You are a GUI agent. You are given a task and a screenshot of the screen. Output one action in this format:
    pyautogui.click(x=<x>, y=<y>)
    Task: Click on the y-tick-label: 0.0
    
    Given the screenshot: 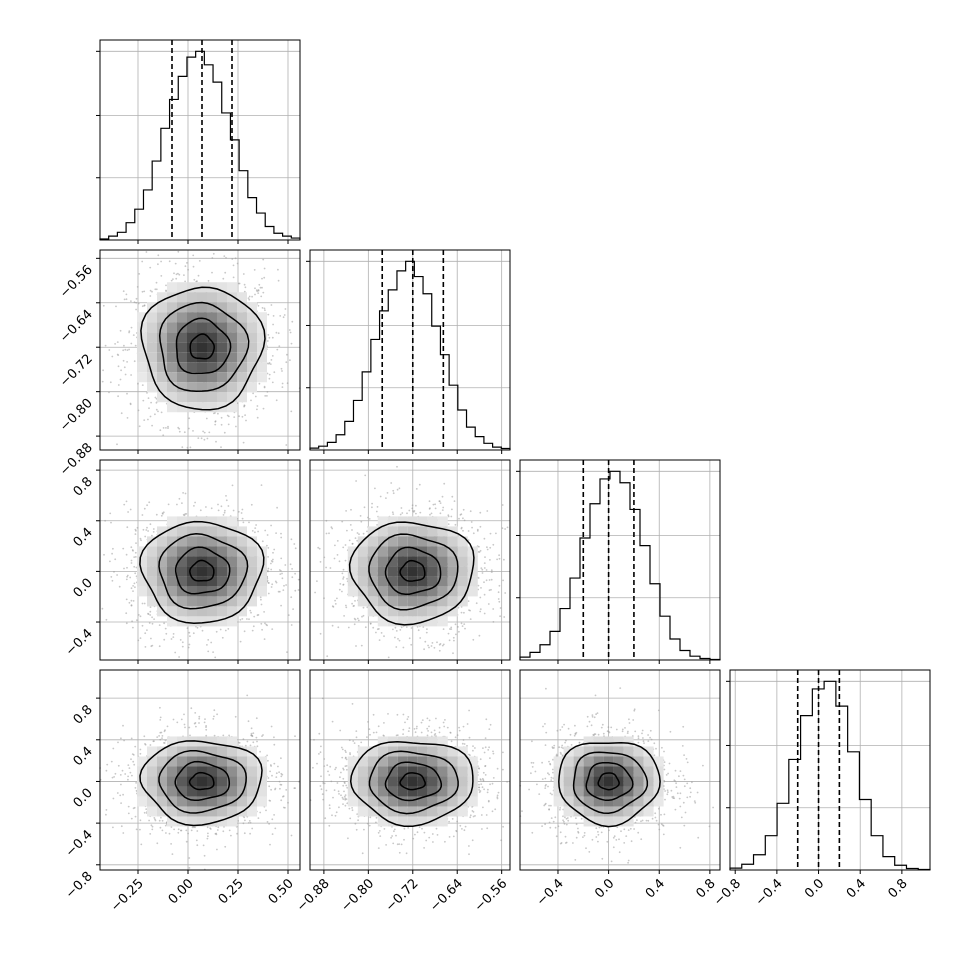 What is the action you would take?
    pyautogui.click(x=83, y=588)
    